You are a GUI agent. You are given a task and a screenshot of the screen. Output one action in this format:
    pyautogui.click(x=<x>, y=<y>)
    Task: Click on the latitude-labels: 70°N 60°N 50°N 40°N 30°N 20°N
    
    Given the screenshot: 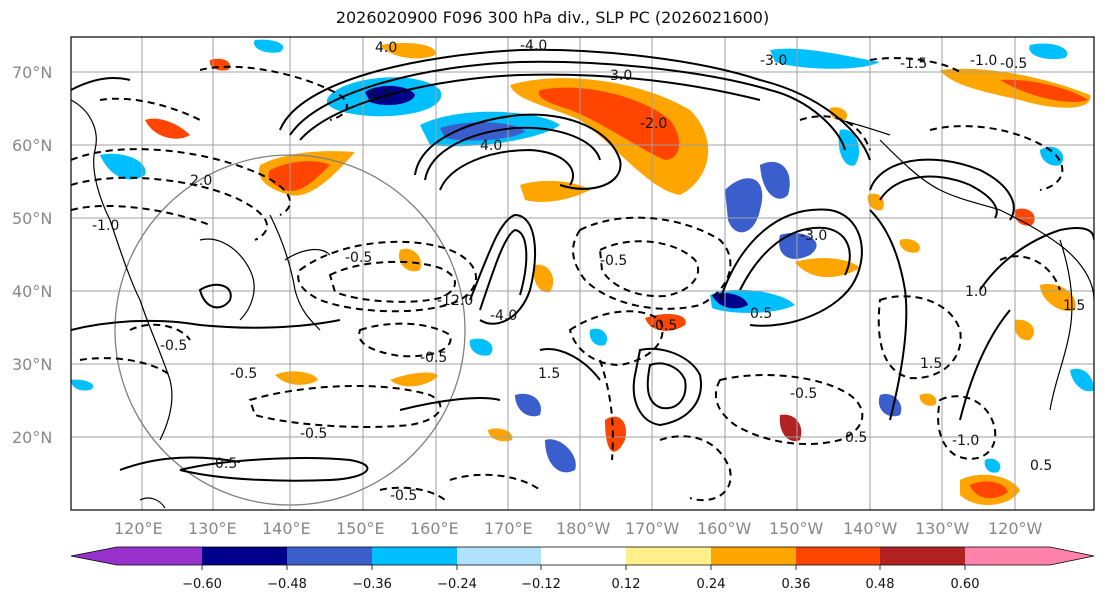 What is the action you would take?
    pyautogui.click(x=32, y=255)
    